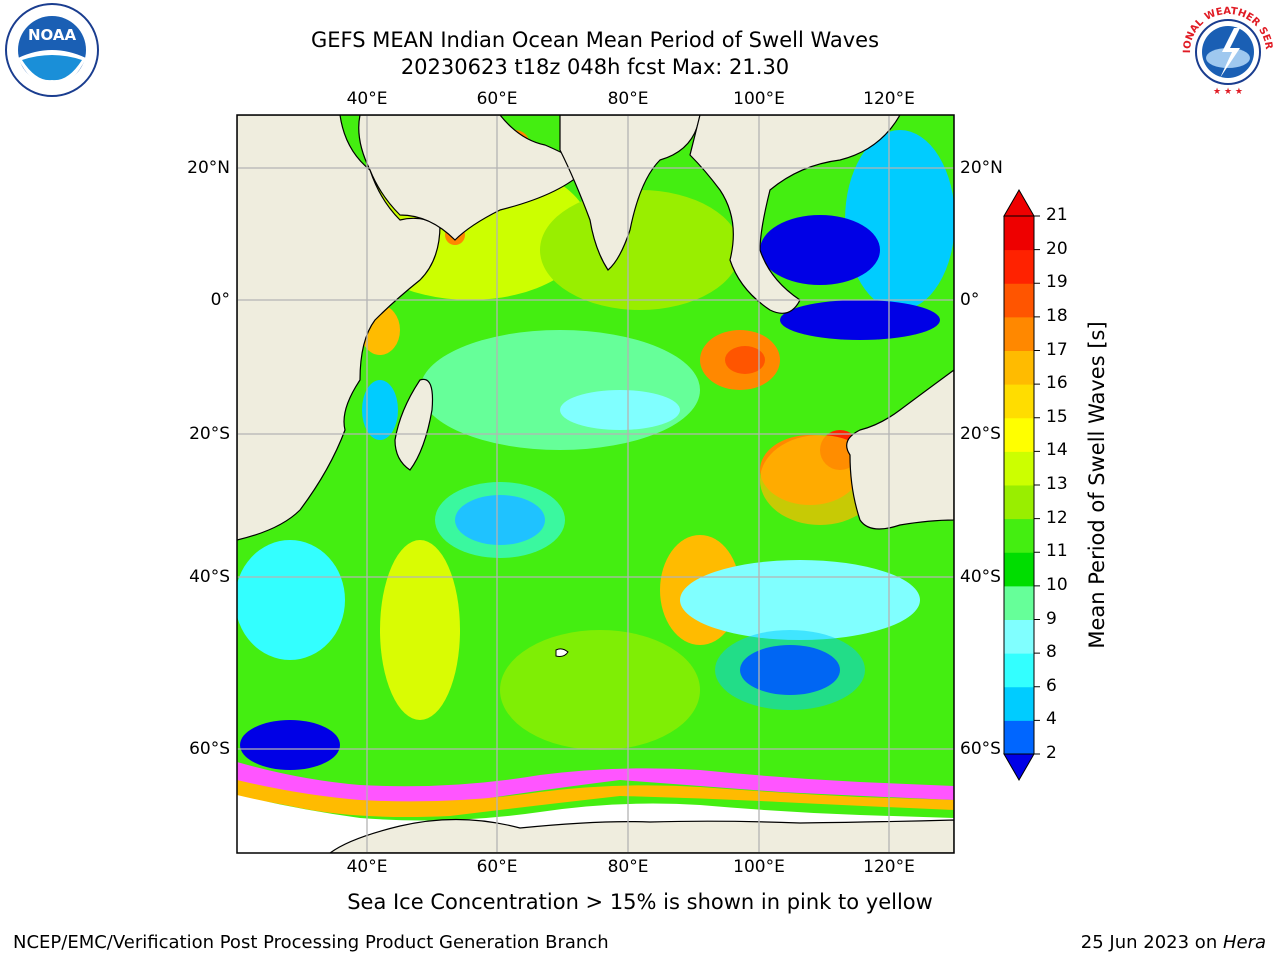 The image size is (1280, 960). I want to click on map-subtitle: 20230623 t18z 048h fcst Max: 21.30, so click(595, 67).